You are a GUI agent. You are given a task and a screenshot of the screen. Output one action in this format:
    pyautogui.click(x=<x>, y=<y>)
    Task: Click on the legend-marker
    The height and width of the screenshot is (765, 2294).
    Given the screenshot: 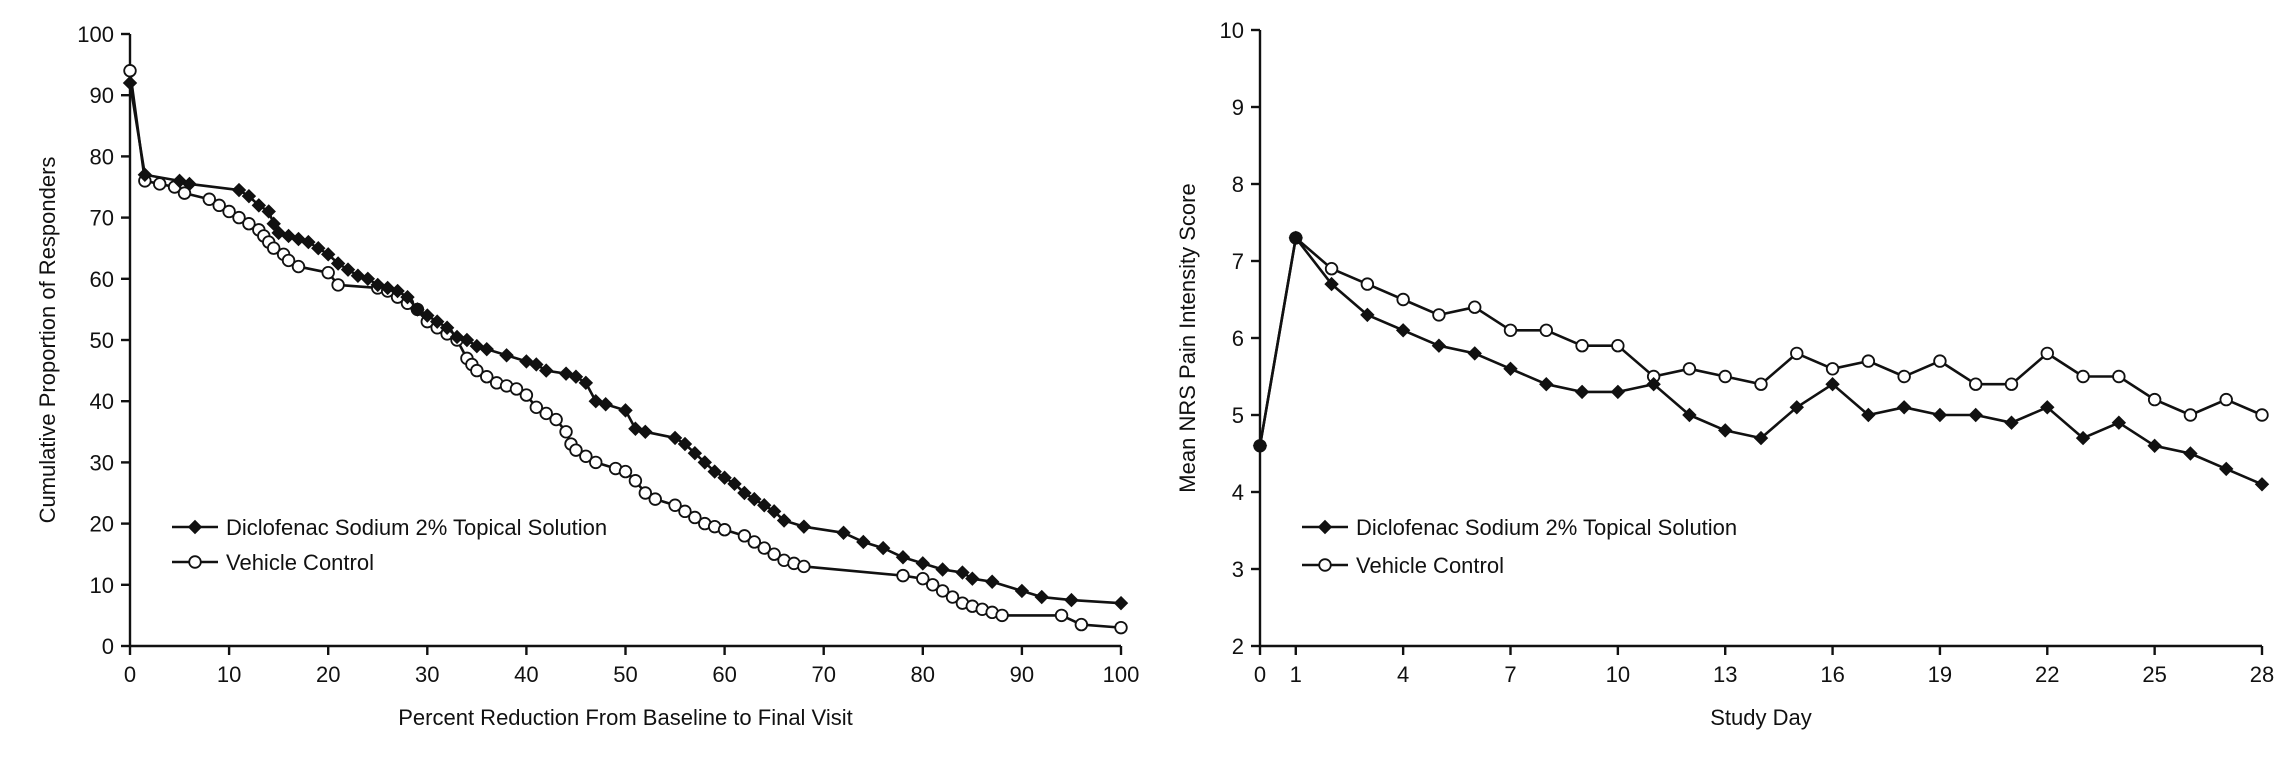 What is the action you would take?
    pyautogui.click(x=1325, y=565)
    